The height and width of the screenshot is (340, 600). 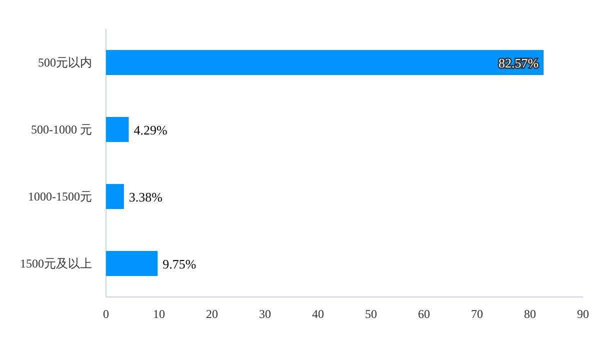 I want to click on x-tick-label: 10, so click(x=159, y=314).